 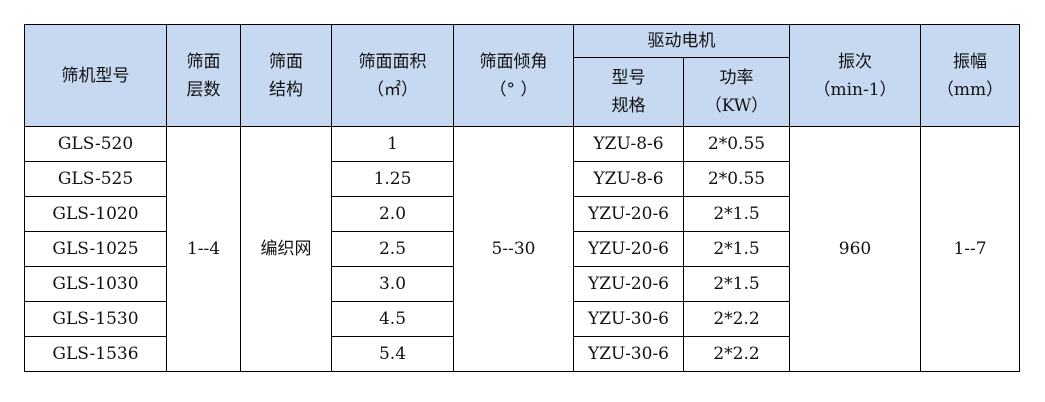 I want to click on h: （min-1）, so click(x=855, y=89).